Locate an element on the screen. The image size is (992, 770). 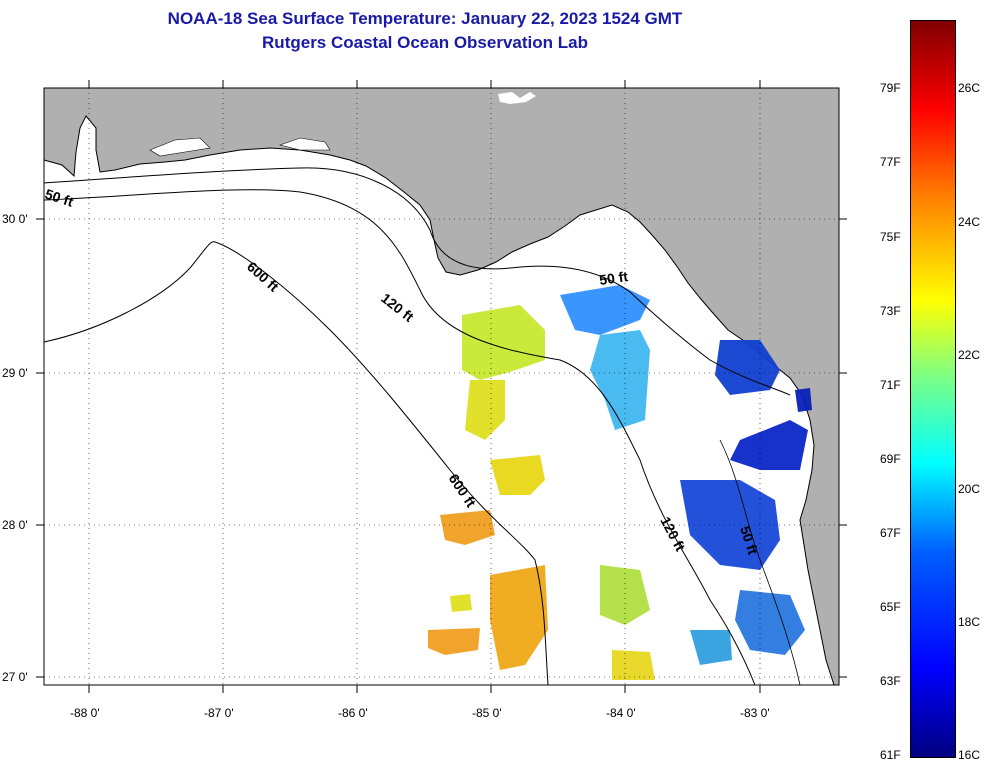
lat-label: 30 0' is located at coordinates (15, 219).